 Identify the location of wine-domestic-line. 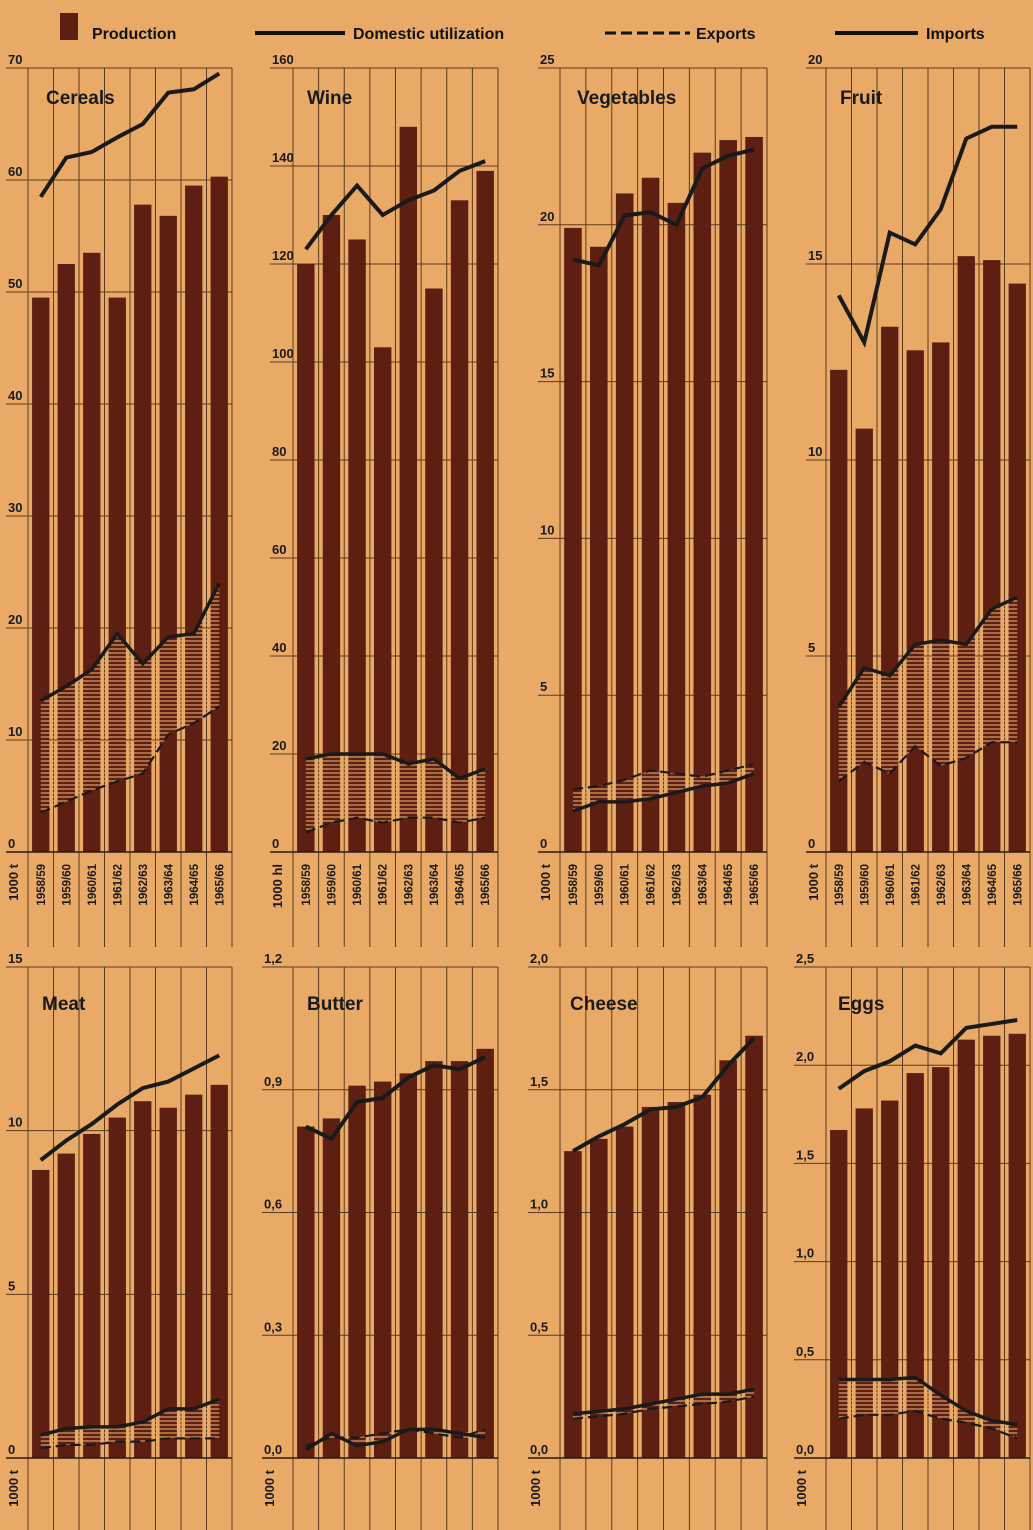
(395, 205).